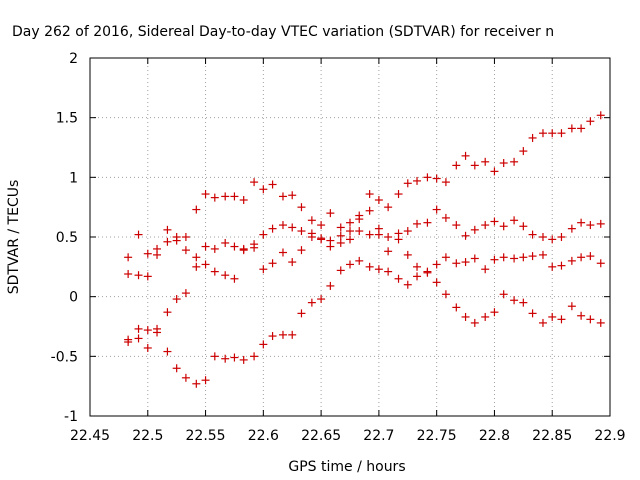 The width and height of the screenshot is (640, 480). Describe the element at coordinates (90, 436) in the screenshot. I see `x-tick-label: 22.45` at that location.